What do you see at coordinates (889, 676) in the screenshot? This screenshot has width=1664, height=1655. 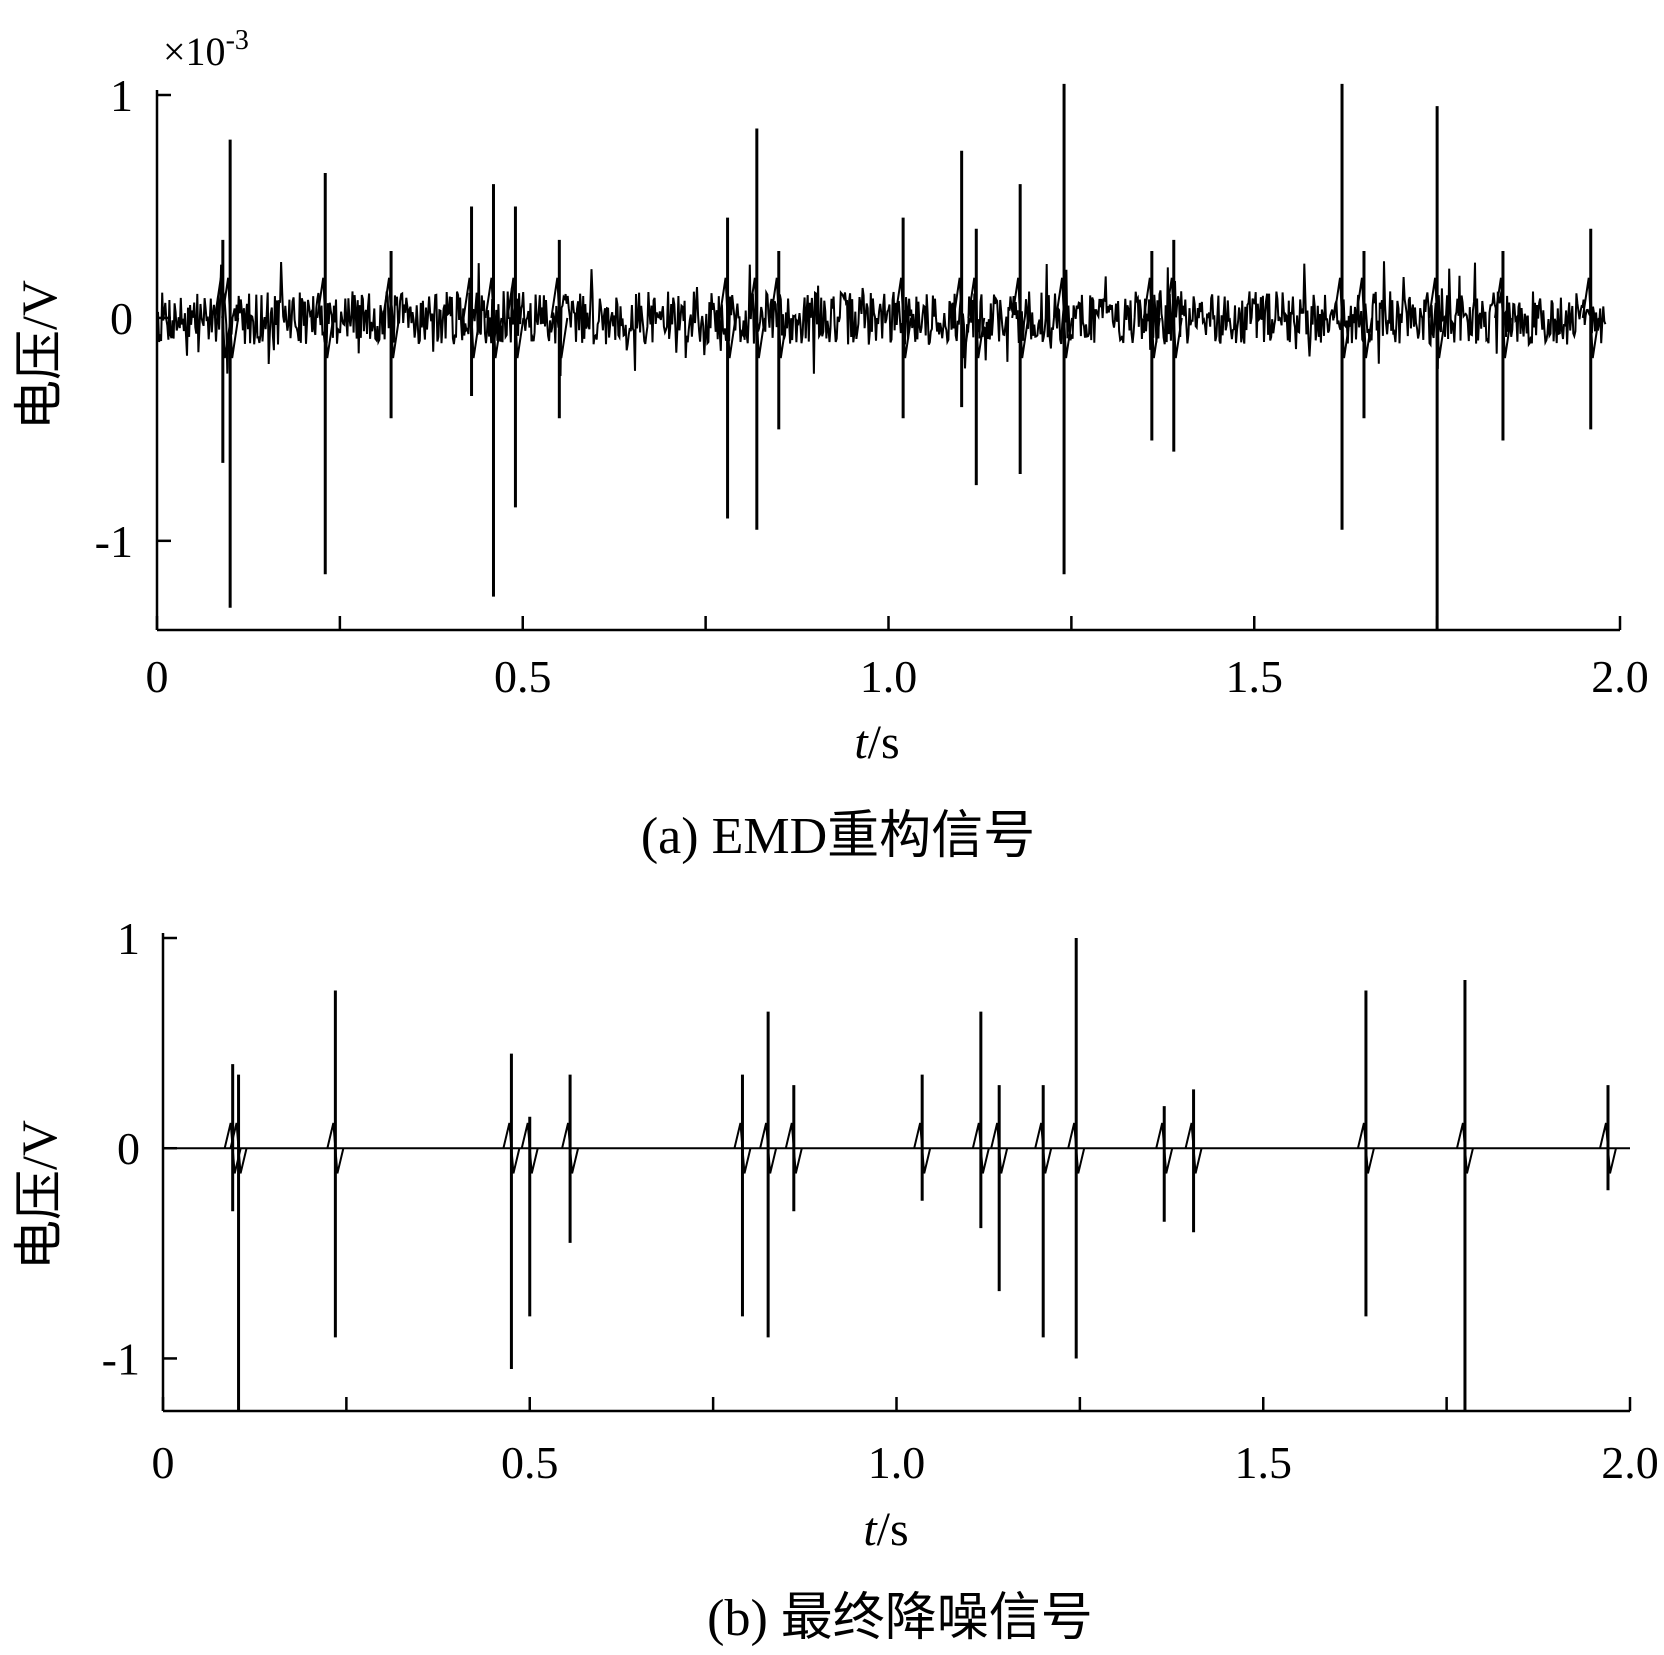 I see `panel-a-x-tick-label: 1.0` at bounding box center [889, 676].